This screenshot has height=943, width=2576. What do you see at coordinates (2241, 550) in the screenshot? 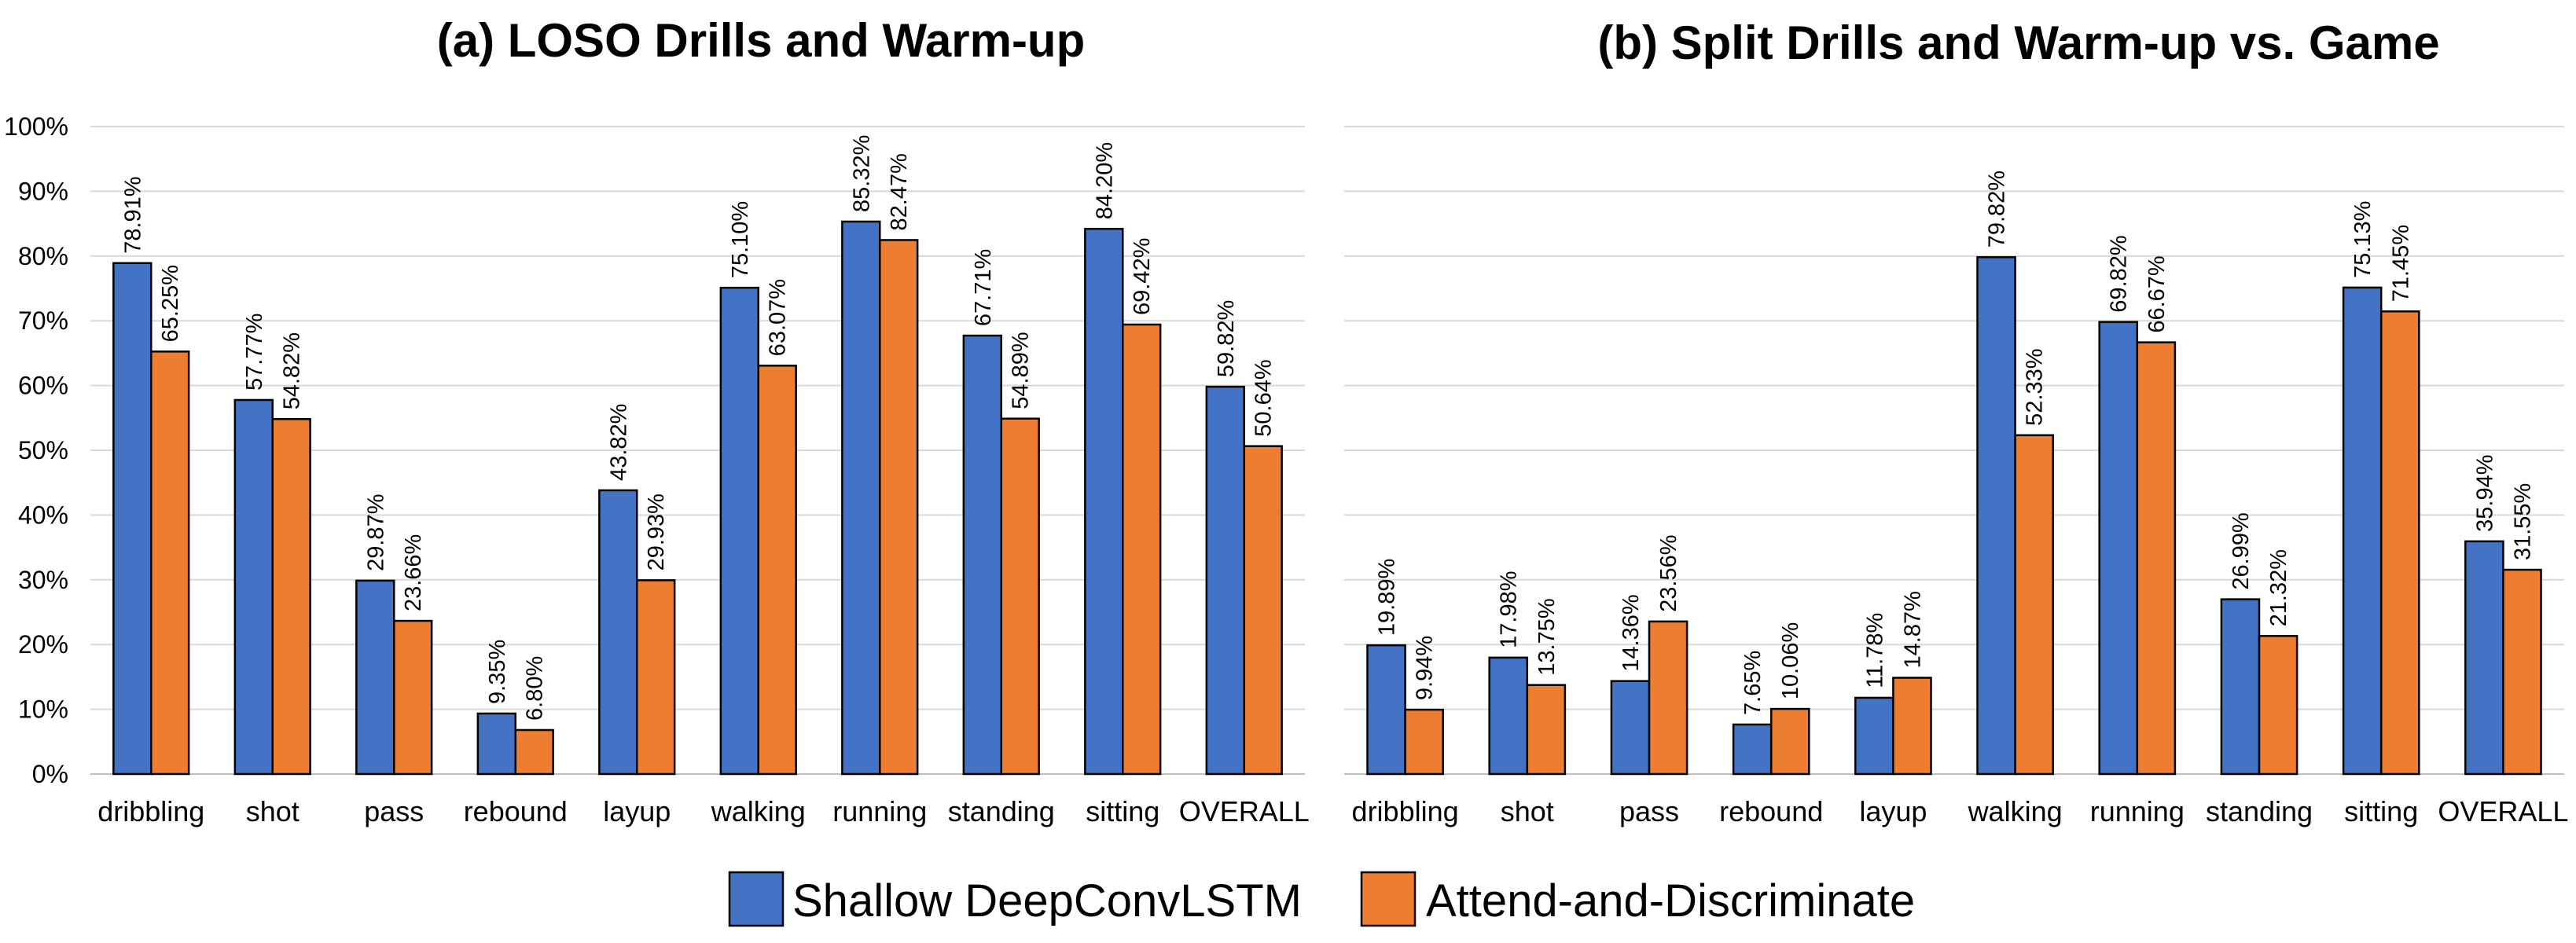
I see `data-label: 26.99%` at bounding box center [2241, 550].